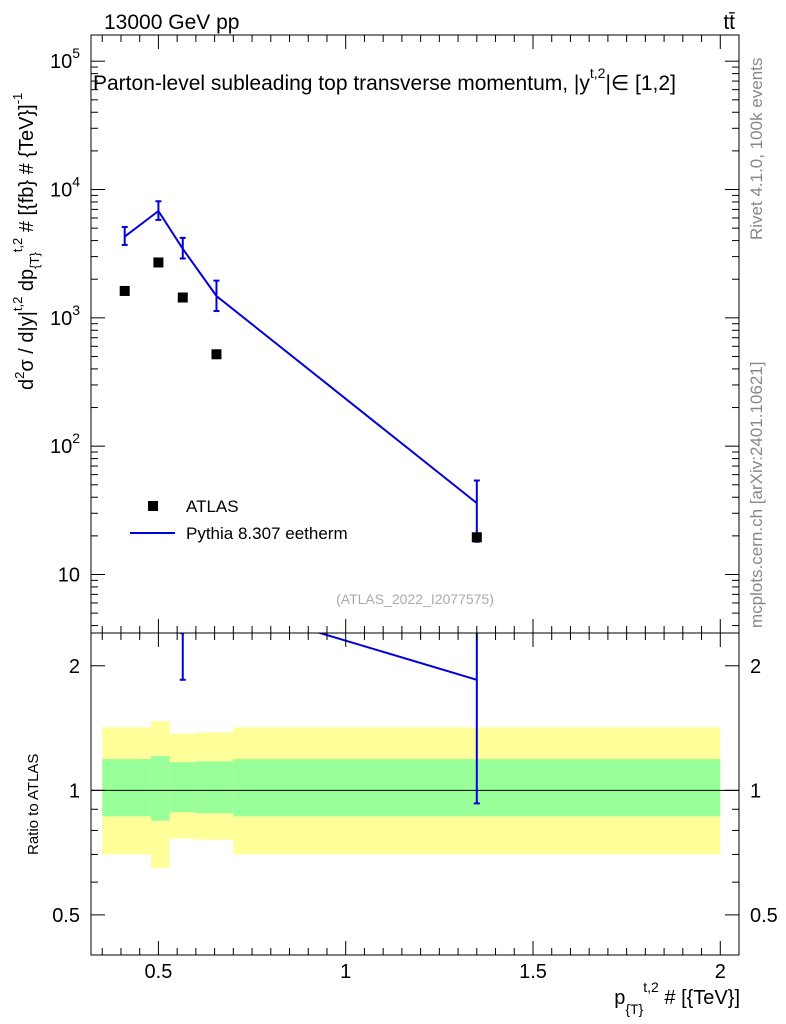 The height and width of the screenshot is (1024, 786). What do you see at coordinates (533, 972) in the screenshot?
I see `x-tick-label: 1.5` at bounding box center [533, 972].